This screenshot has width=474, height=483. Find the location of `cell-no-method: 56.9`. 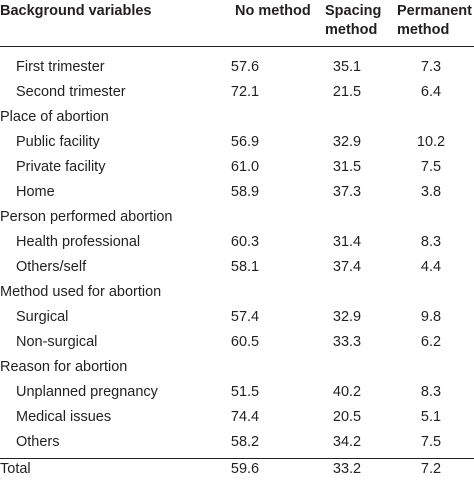

cell-no-method: 56.9 is located at coordinates (245, 142).